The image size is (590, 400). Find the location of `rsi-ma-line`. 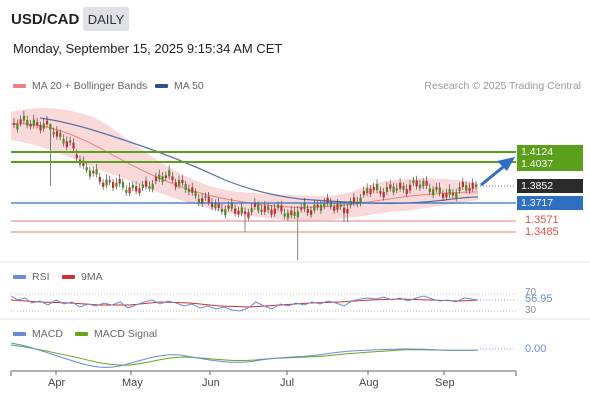

rsi-ma-line is located at coordinates (244, 303).